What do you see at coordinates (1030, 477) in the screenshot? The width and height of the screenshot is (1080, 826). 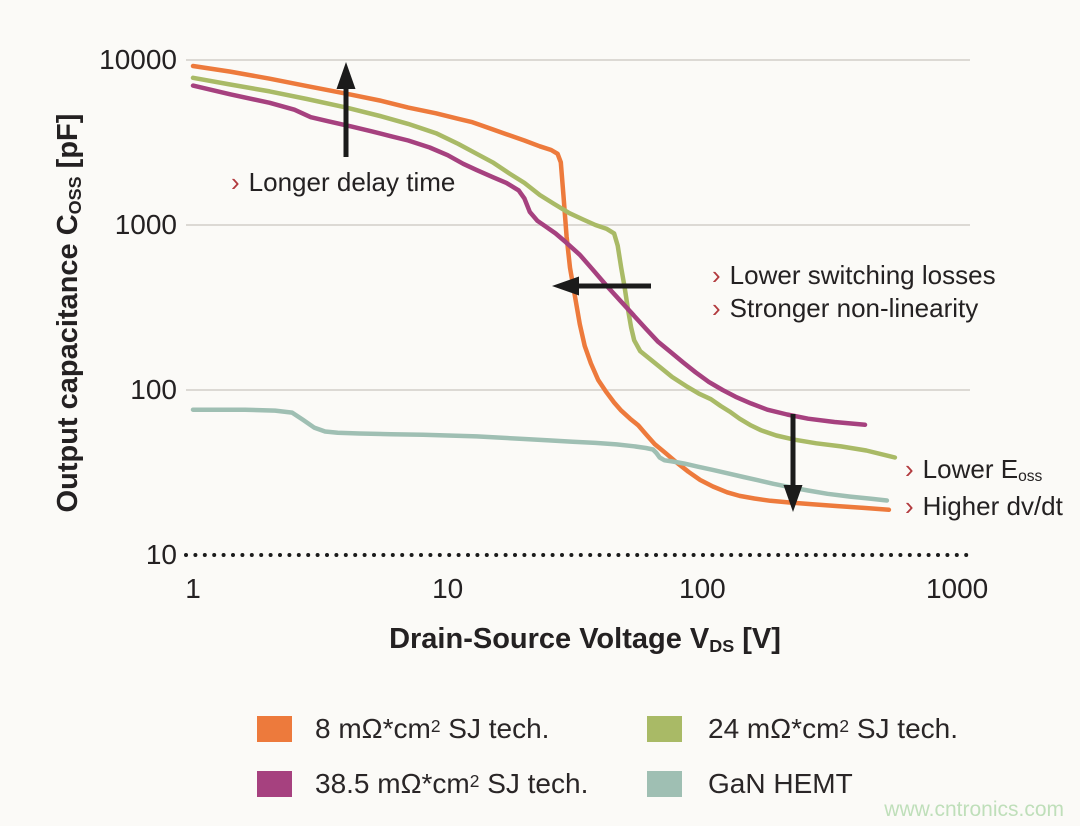 I see `annotation-subscript: oss` at bounding box center [1030, 477].